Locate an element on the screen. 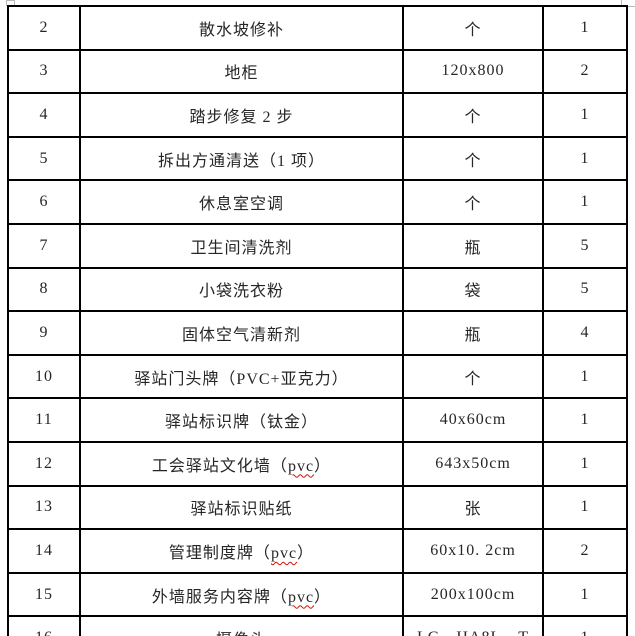 The image size is (635, 636). spec-cell: 643x50cm is located at coordinates (473, 463).